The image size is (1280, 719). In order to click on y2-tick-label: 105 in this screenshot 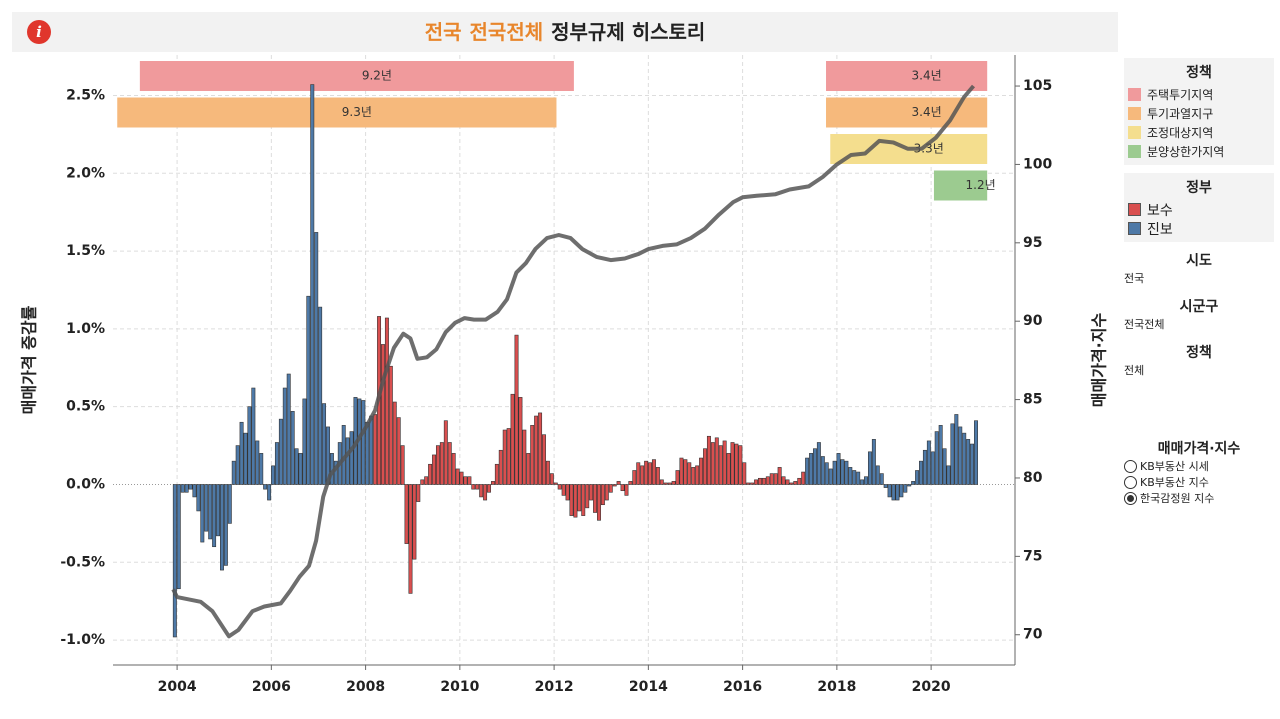, I will do `click(1037, 86)`.